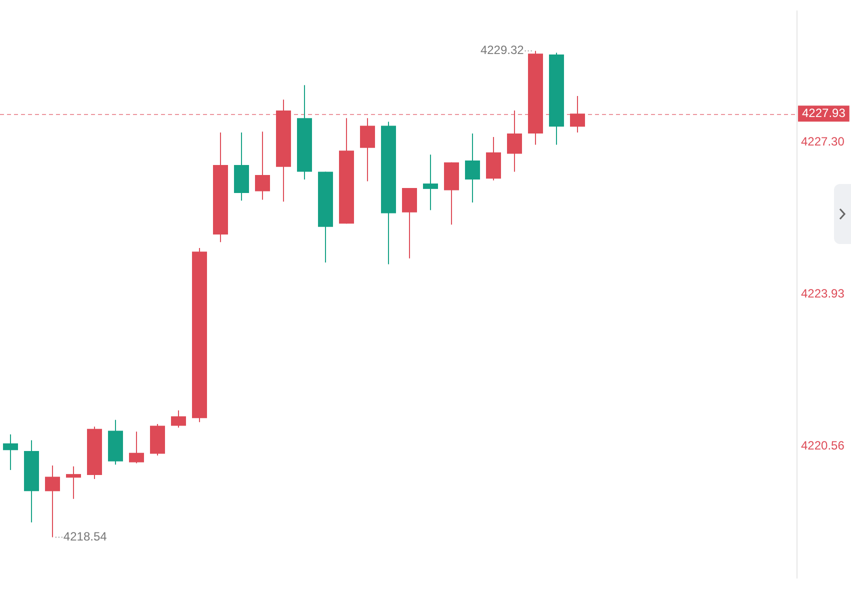 This screenshot has width=851, height=589. What do you see at coordinates (824, 113) in the screenshot?
I see `ref-line-label: 4227.93` at bounding box center [824, 113].